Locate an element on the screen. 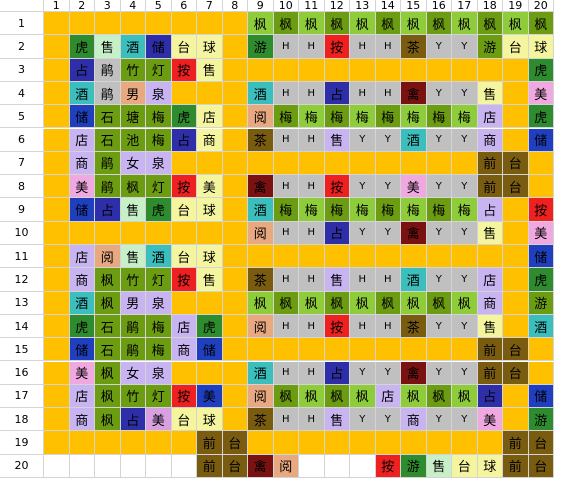  sheet-cell: 禽 is located at coordinates (414, 93).